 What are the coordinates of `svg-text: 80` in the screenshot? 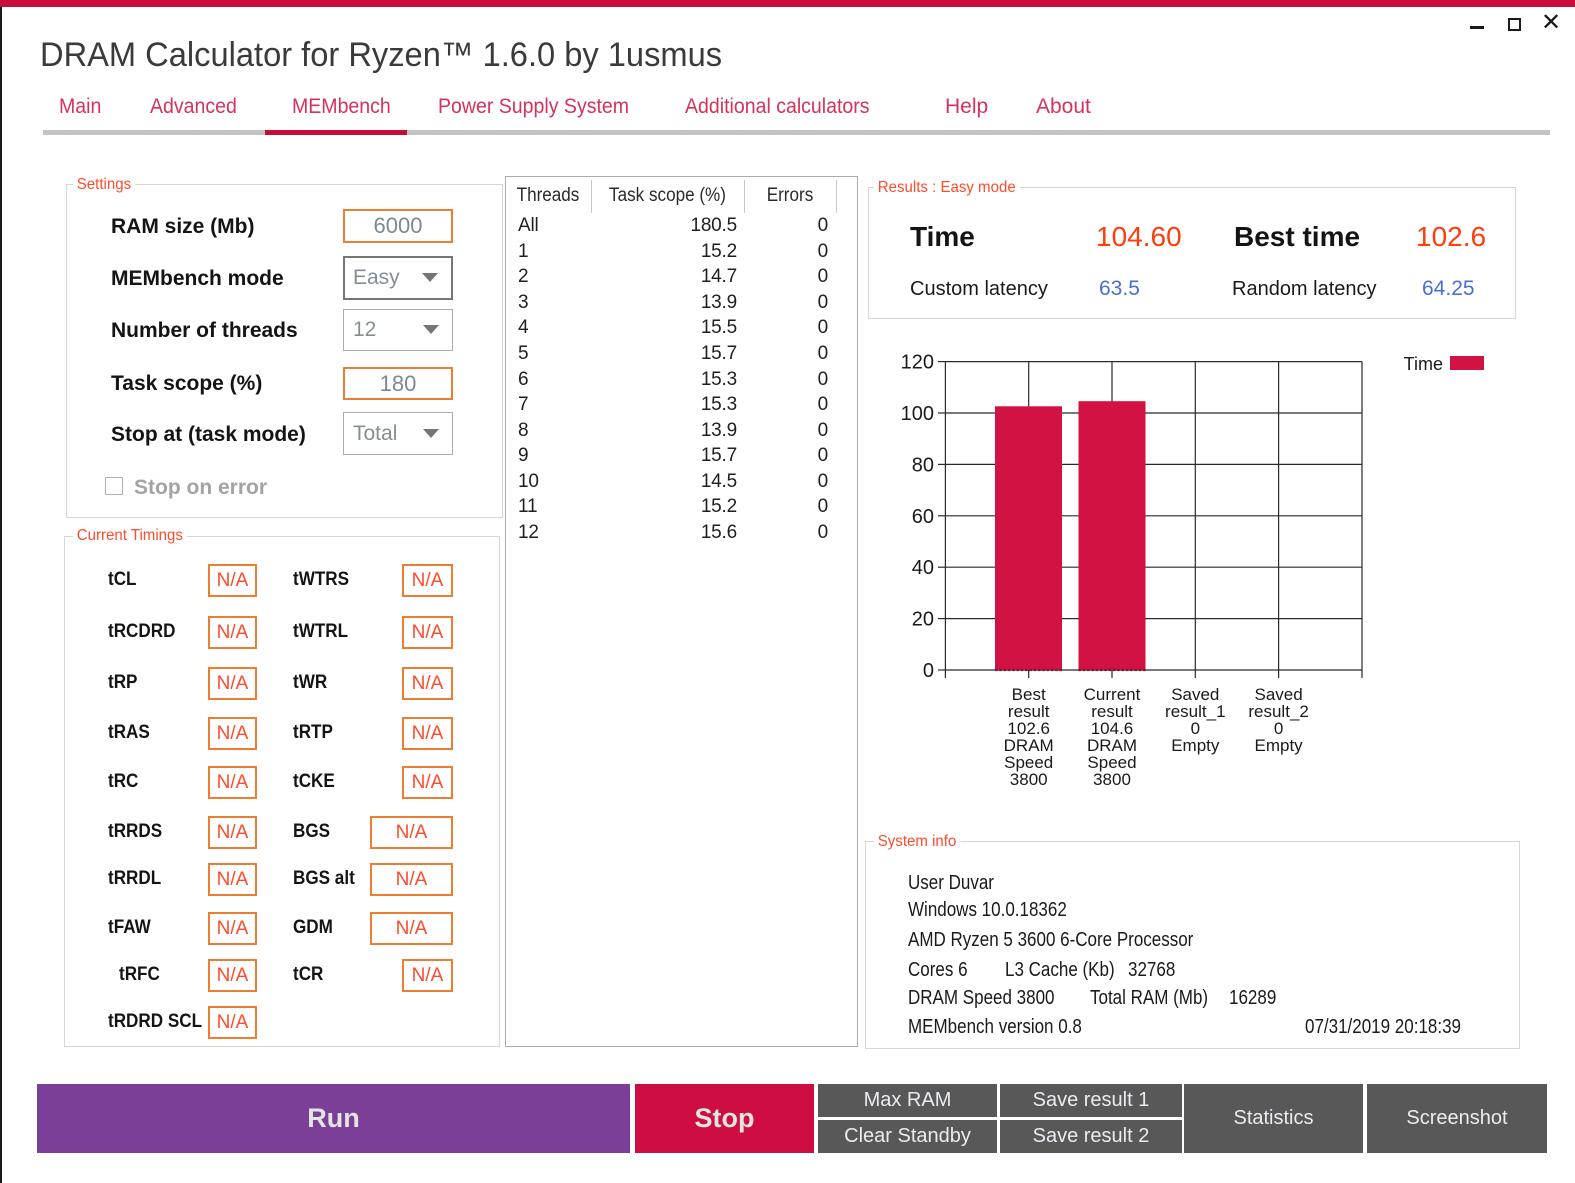 It's located at (923, 465).